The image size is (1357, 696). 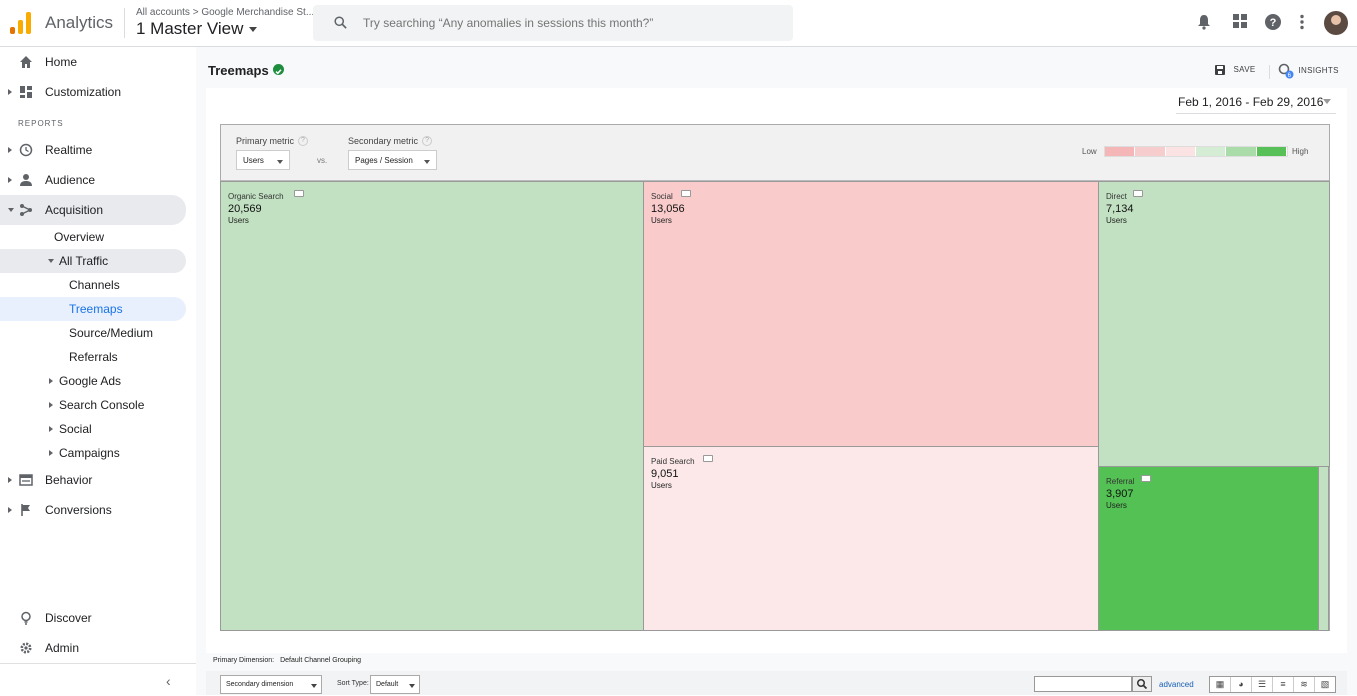 What do you see at coordinates (1083, 684) in the screenshot?
I see `table-filter-input` at bounding box center [1083, 684].